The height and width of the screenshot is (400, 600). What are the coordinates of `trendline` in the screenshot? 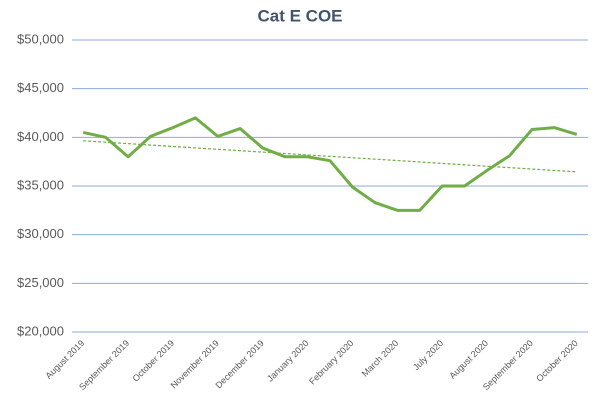 It's located at (330, 156).